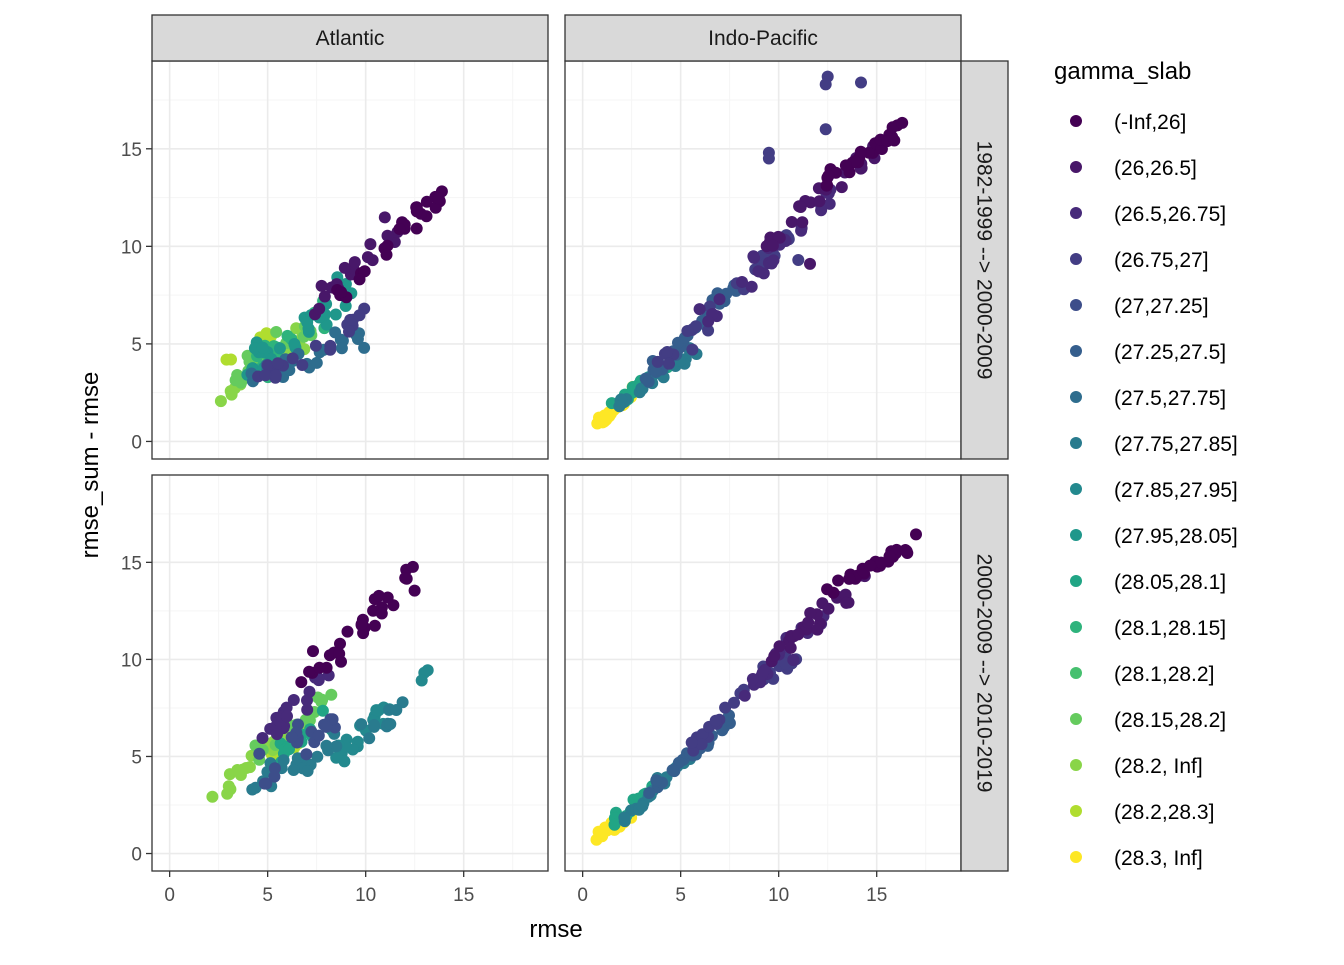  Describe the element at coordinates (763, 38) in the screenshot. I see `strip-col-2: Indo-Pacific` at that location.